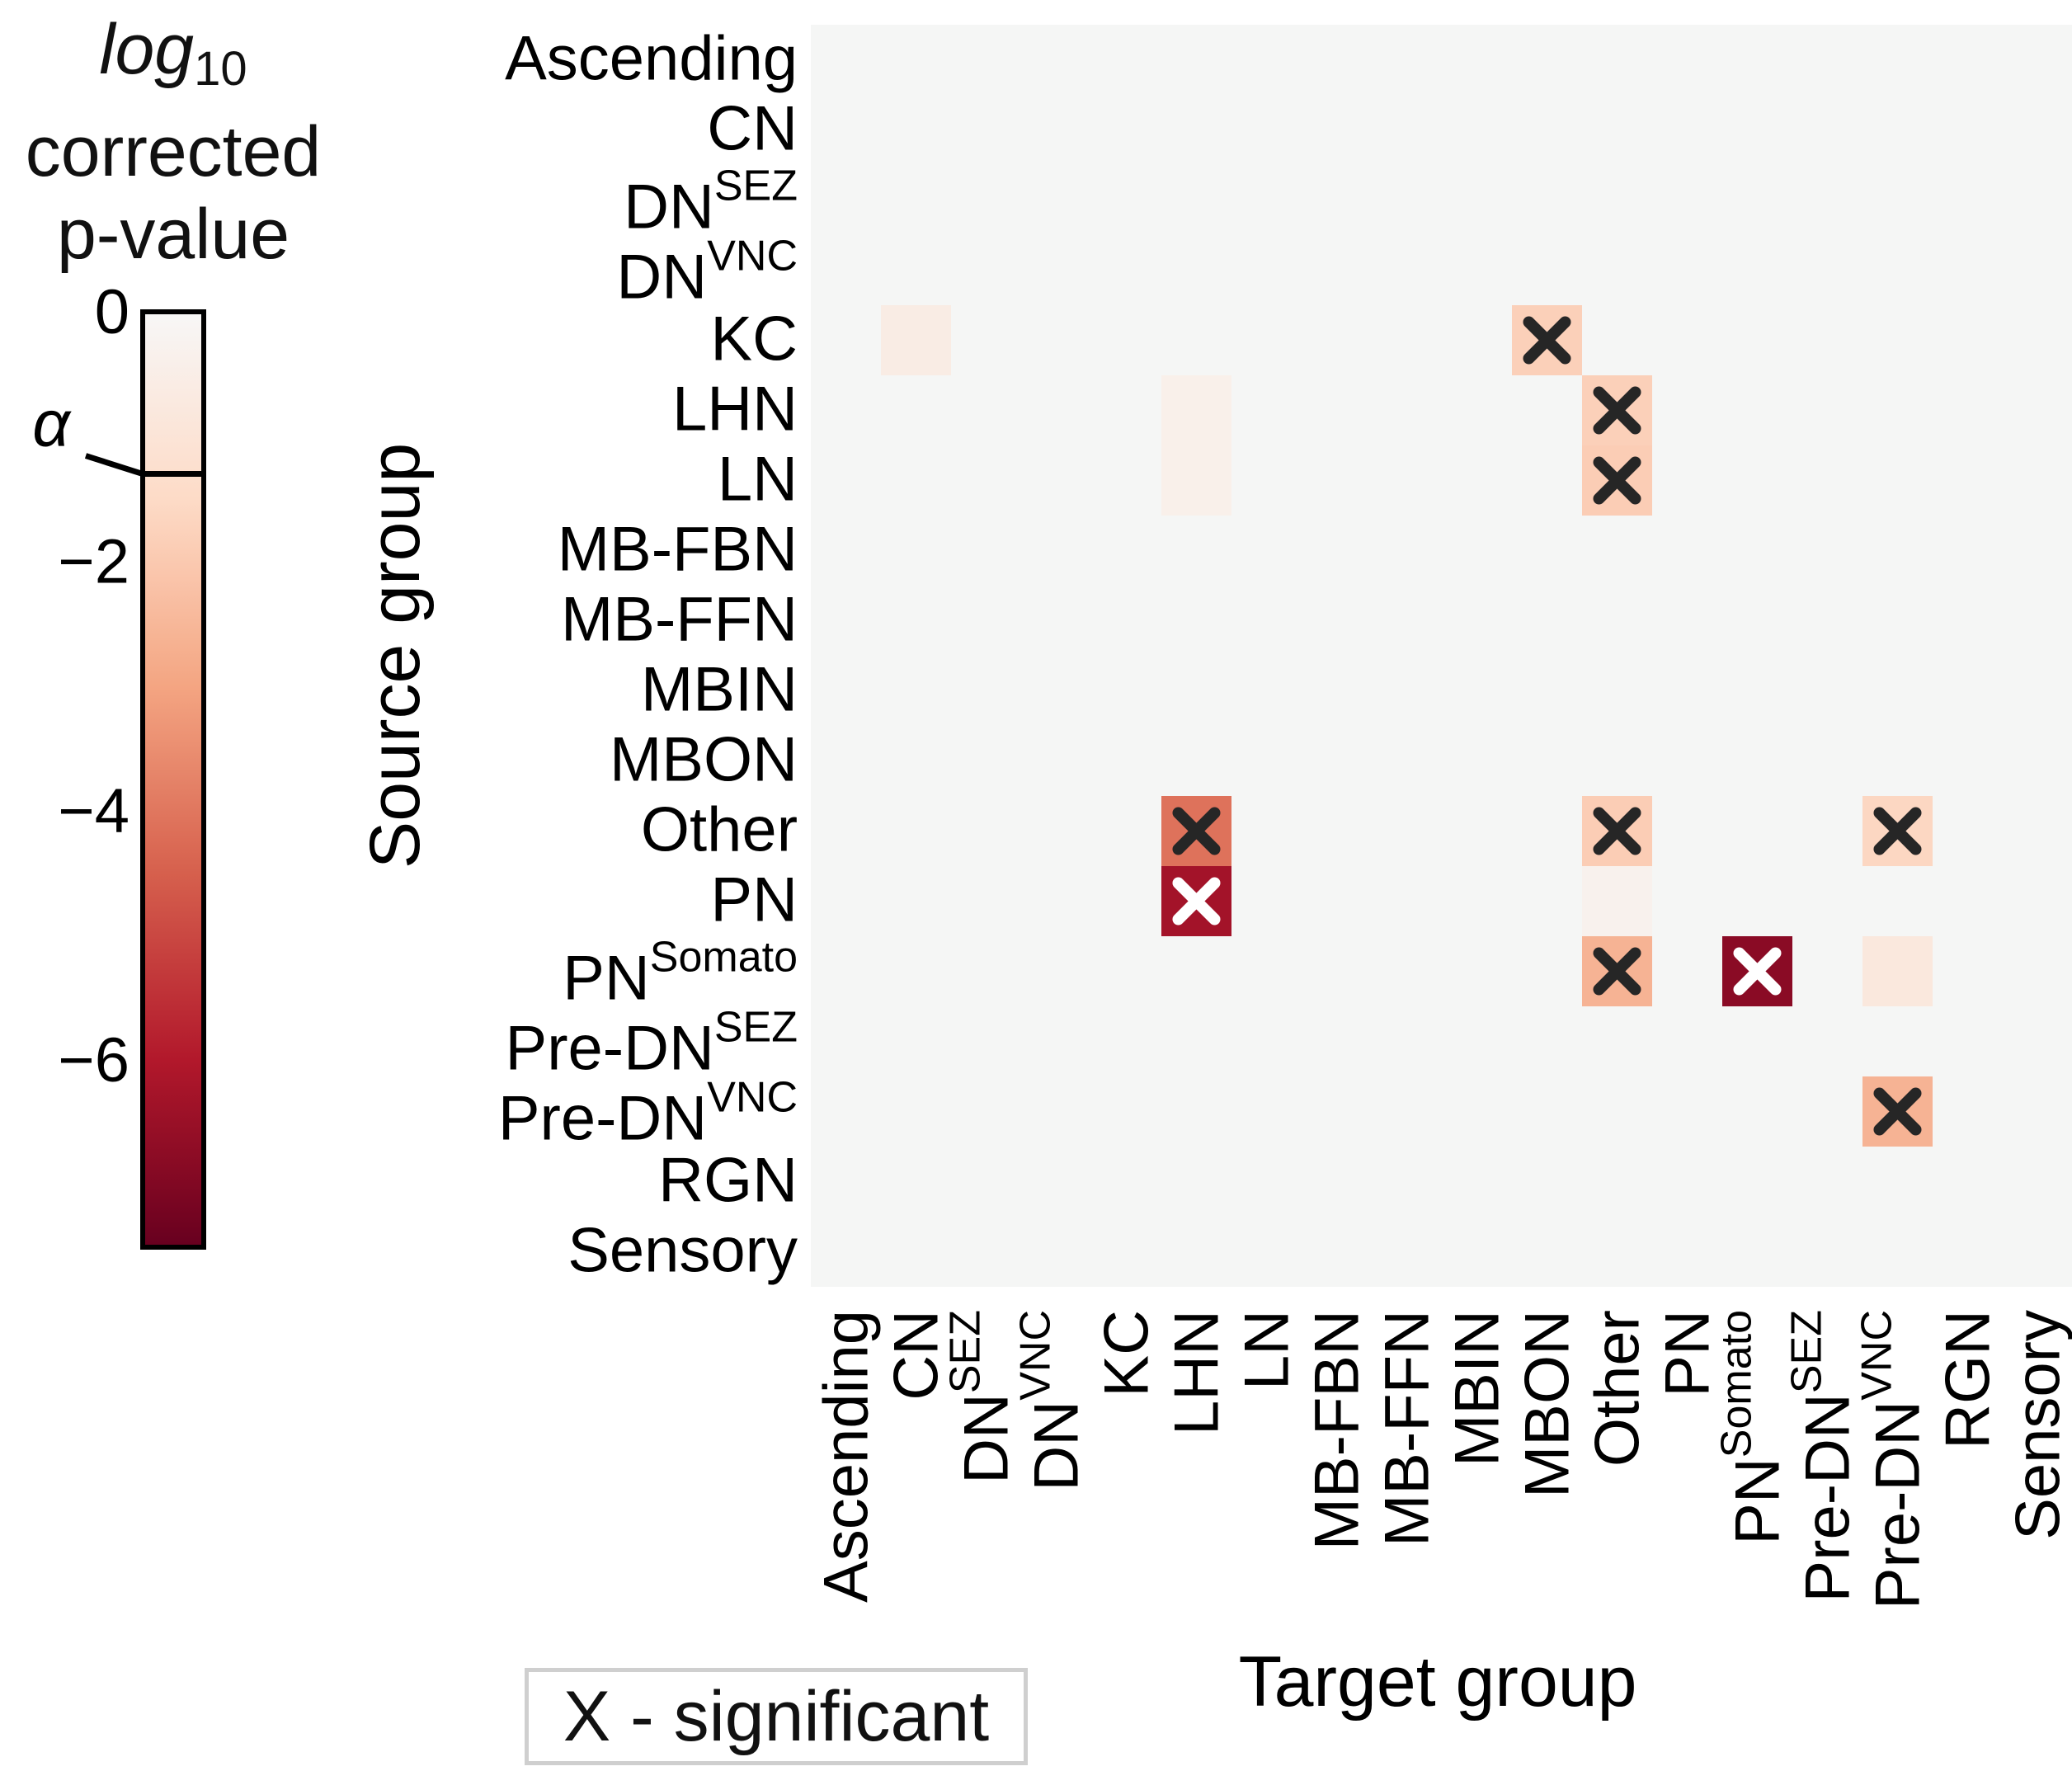 The image size is (2072, 1771). I want to click on significance-legend: X - significant, so click(777, 1716).